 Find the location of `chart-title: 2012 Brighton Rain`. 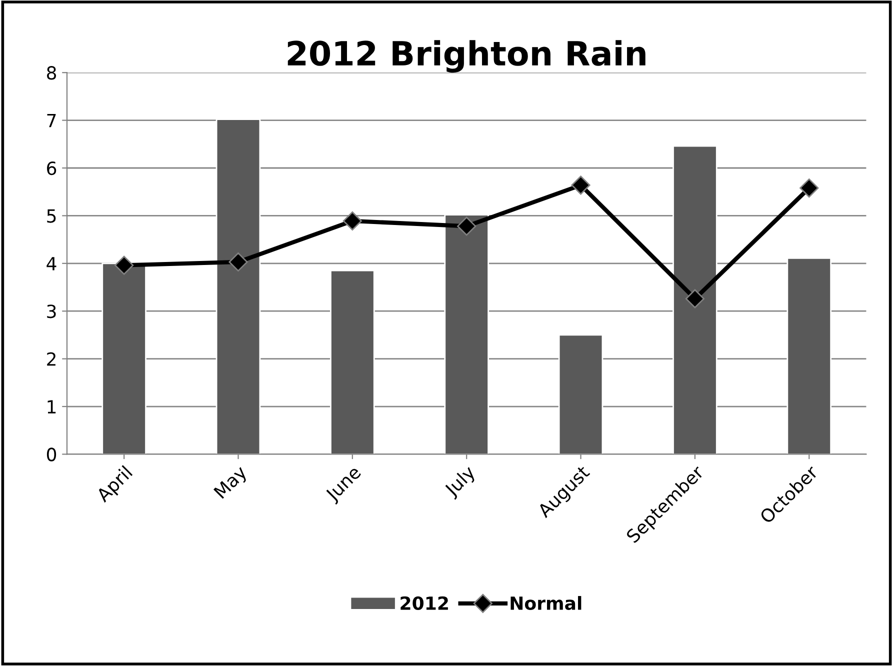

chart-title: 2012 Brighton Rain is located at coordinates (467, 56).